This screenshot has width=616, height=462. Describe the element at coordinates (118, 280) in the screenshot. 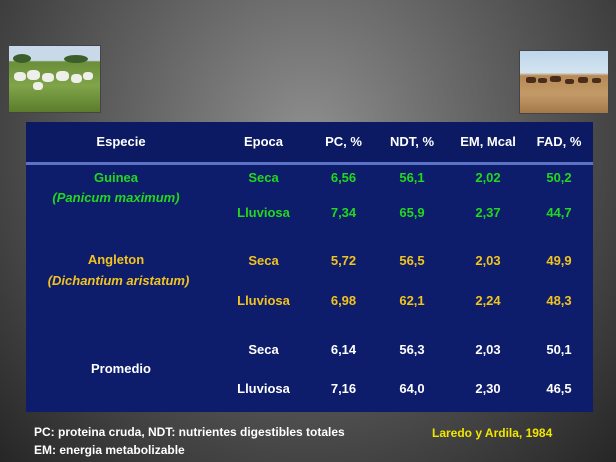

I see `species-scientific-name: (Dichantium aristatum)` at that location.